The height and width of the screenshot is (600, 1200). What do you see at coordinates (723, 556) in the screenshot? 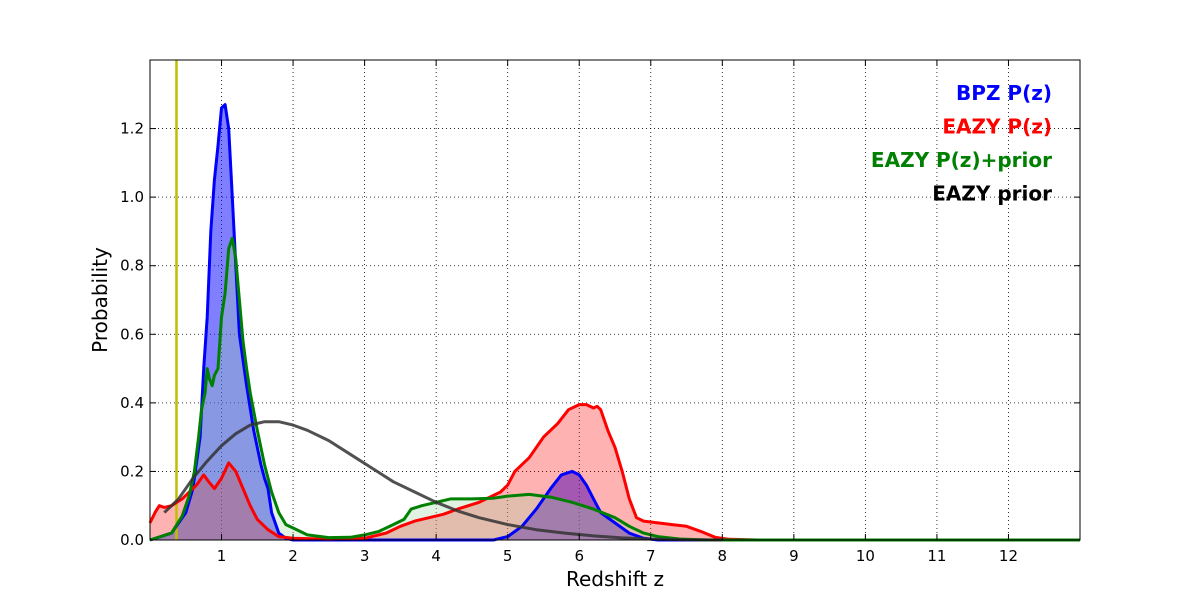
I see `x-tick-label: 8` at bounding box center [723, 556].